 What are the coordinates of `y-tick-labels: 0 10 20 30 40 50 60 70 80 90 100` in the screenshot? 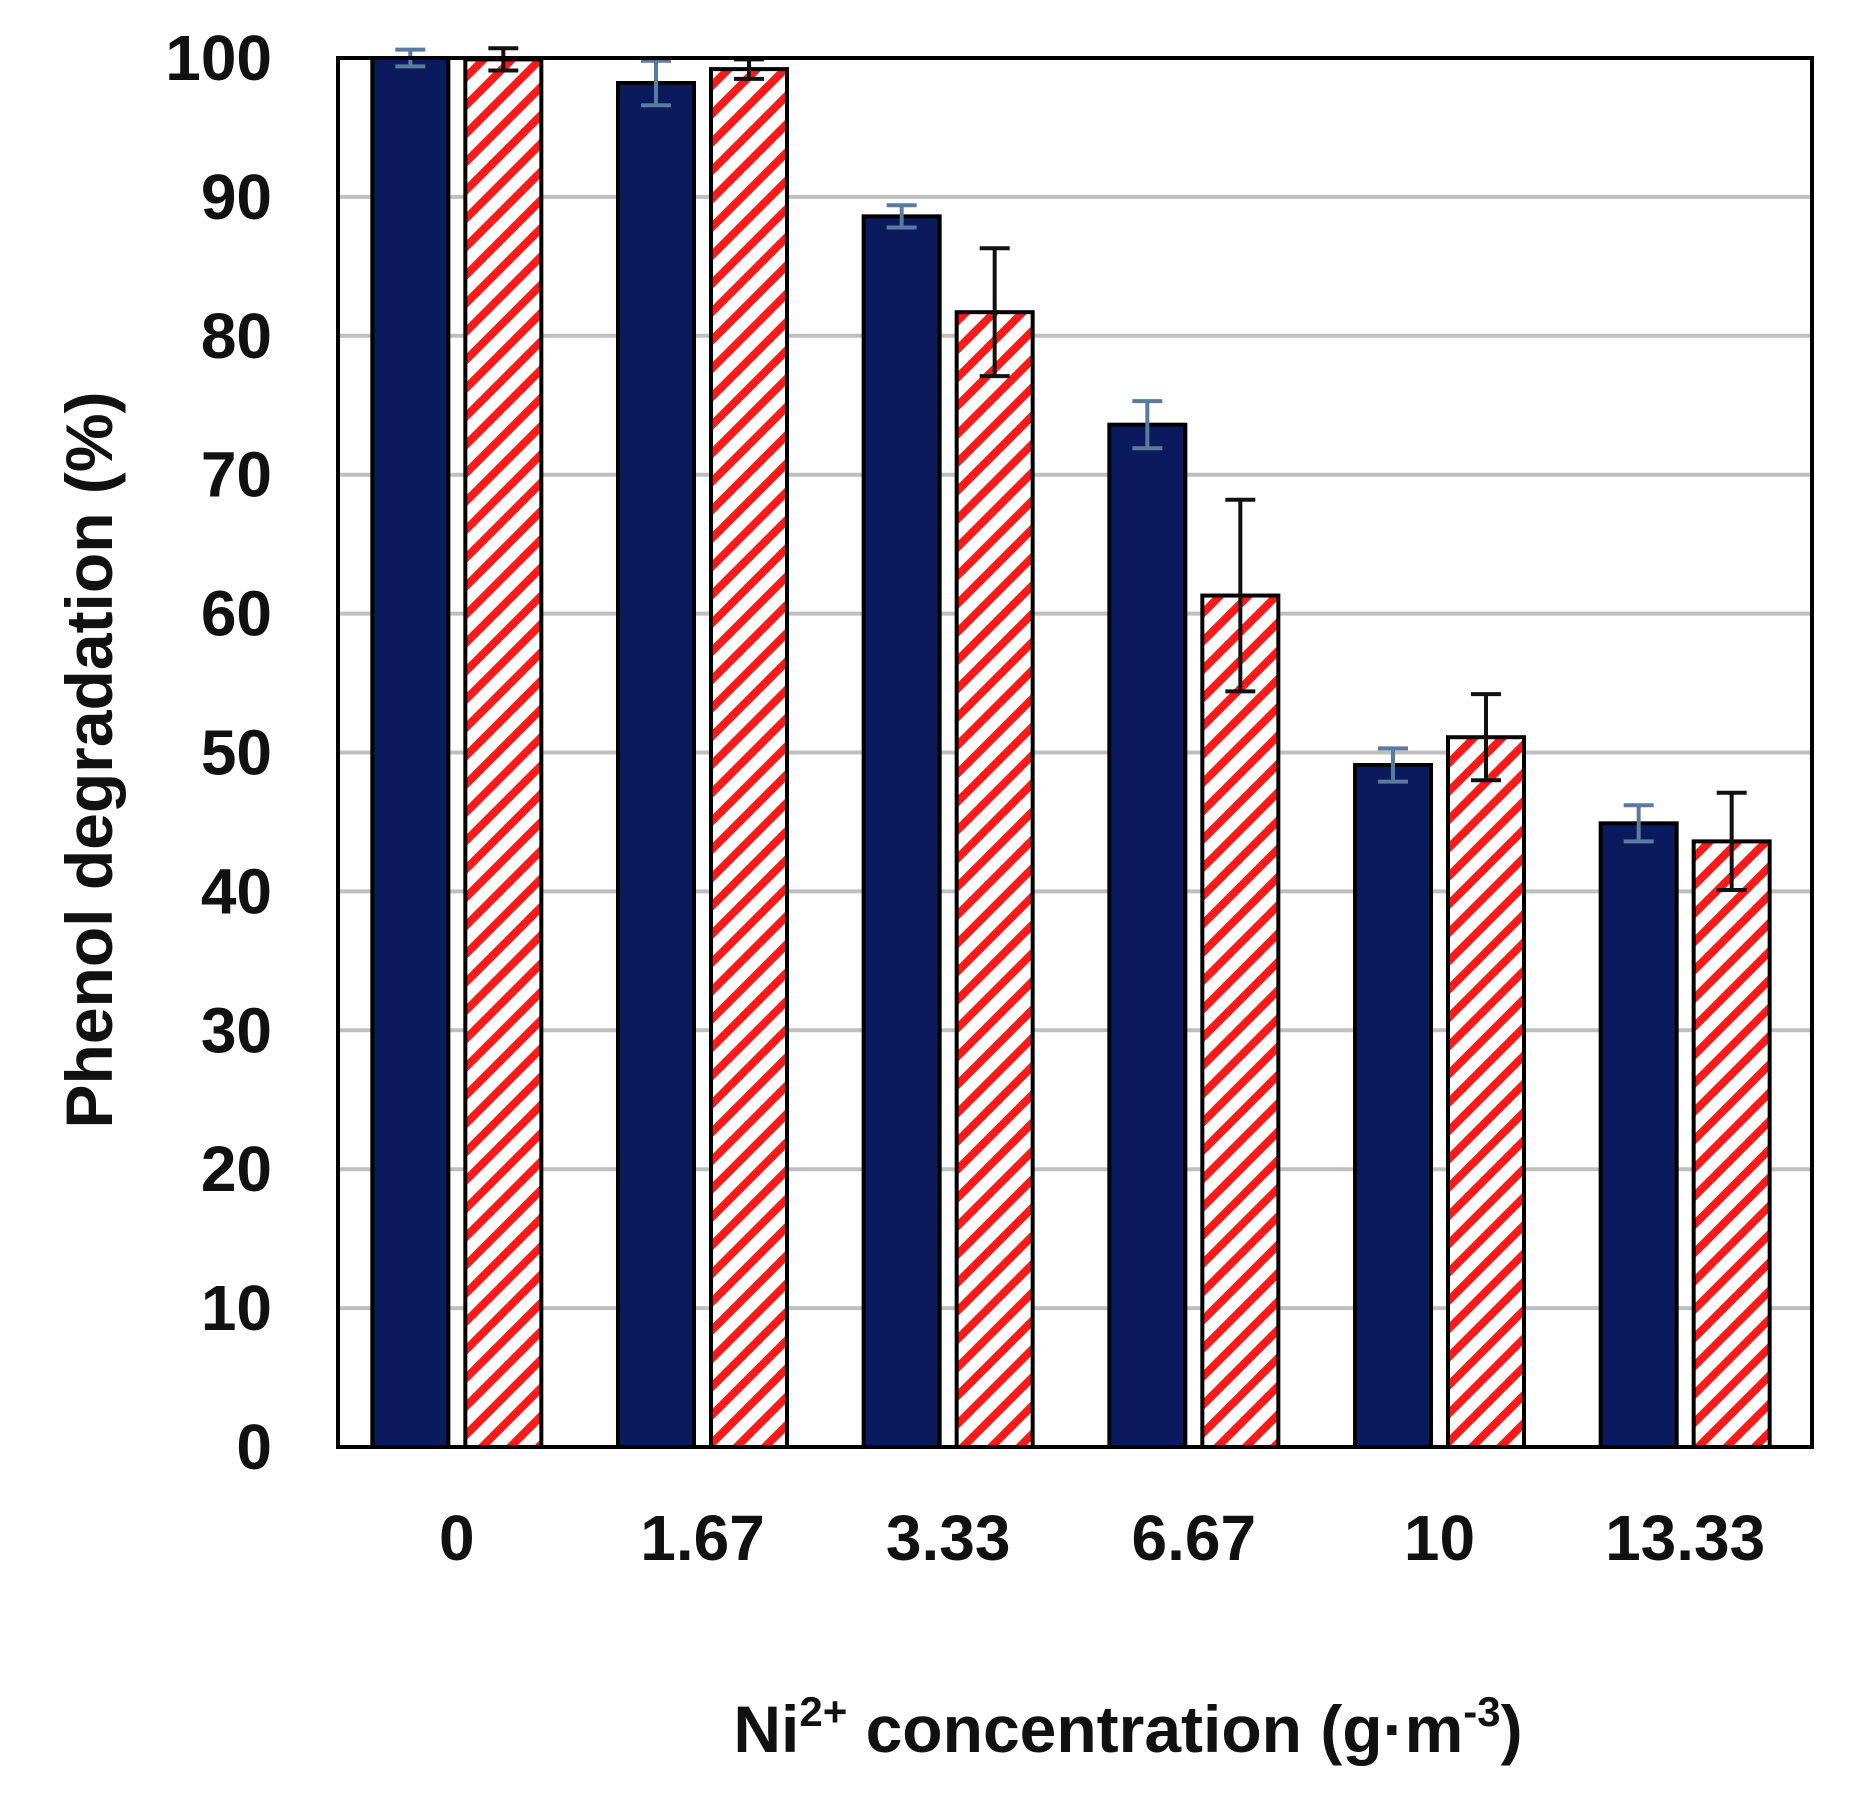 It's located at (218, 752).